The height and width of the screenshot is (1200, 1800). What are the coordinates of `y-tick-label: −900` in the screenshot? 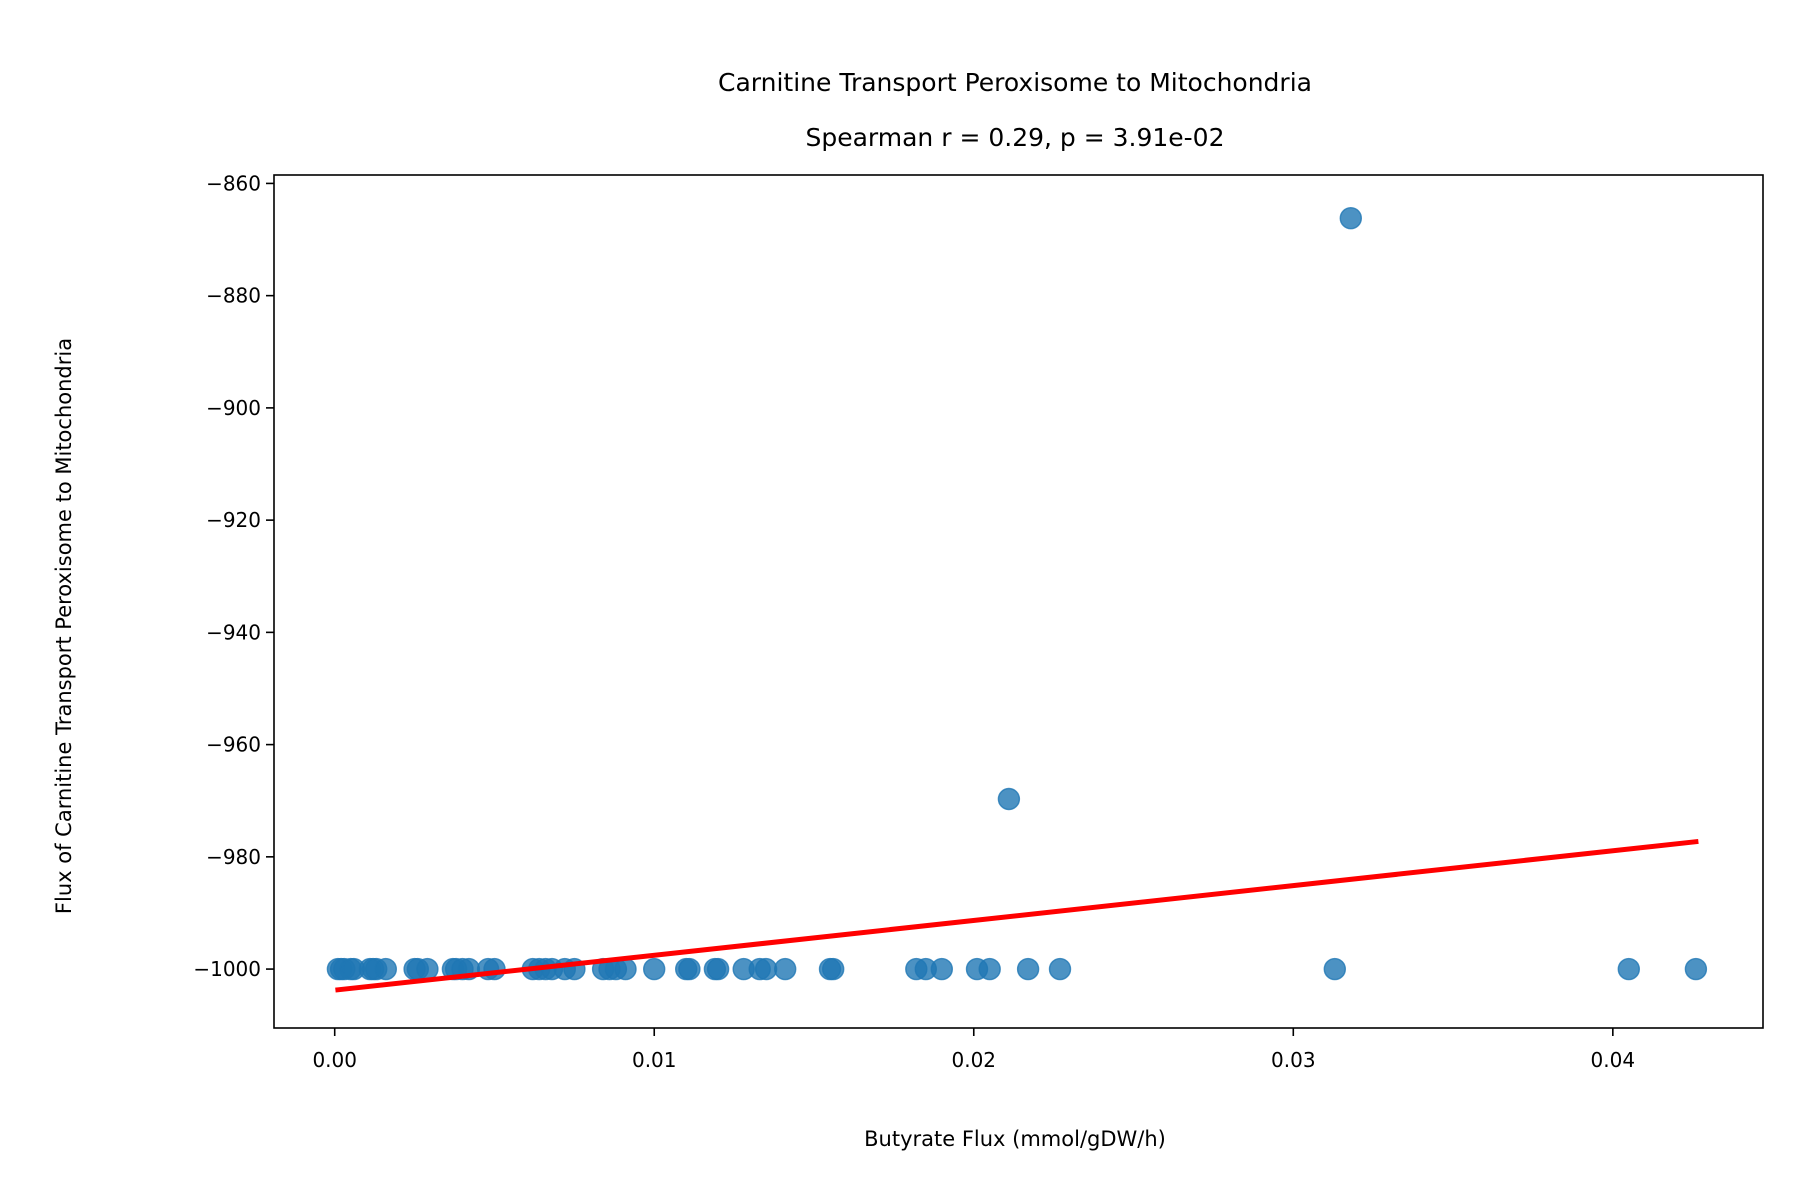 It's located at (233, 408).